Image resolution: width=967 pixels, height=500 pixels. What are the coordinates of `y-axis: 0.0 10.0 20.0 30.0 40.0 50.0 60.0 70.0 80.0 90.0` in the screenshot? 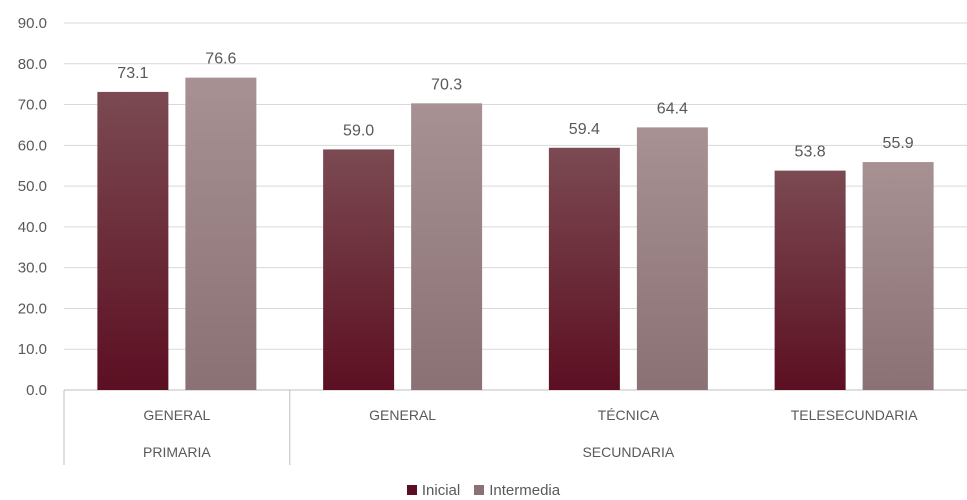 It's located at (32, 207).